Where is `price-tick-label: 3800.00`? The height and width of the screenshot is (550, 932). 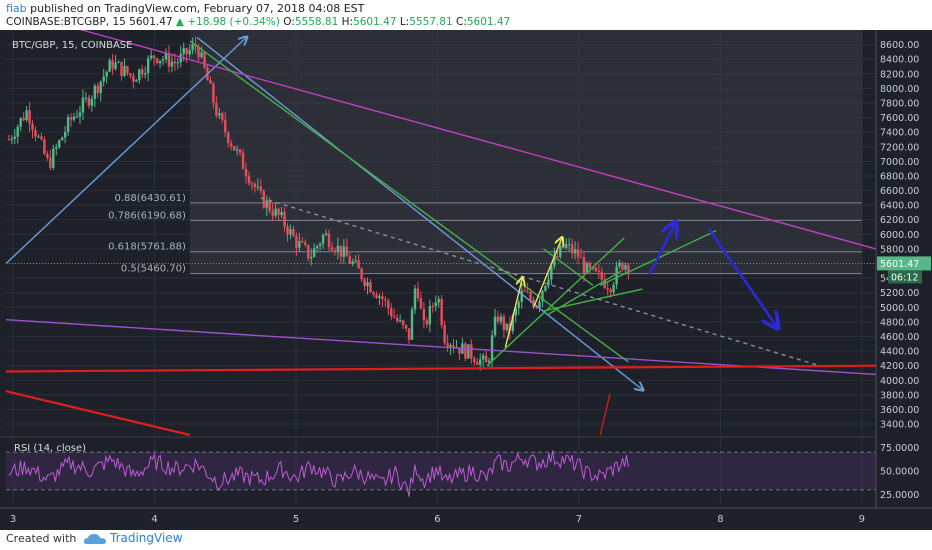
price-tick-label: 3800.00 is located at coordinates (899, 395).